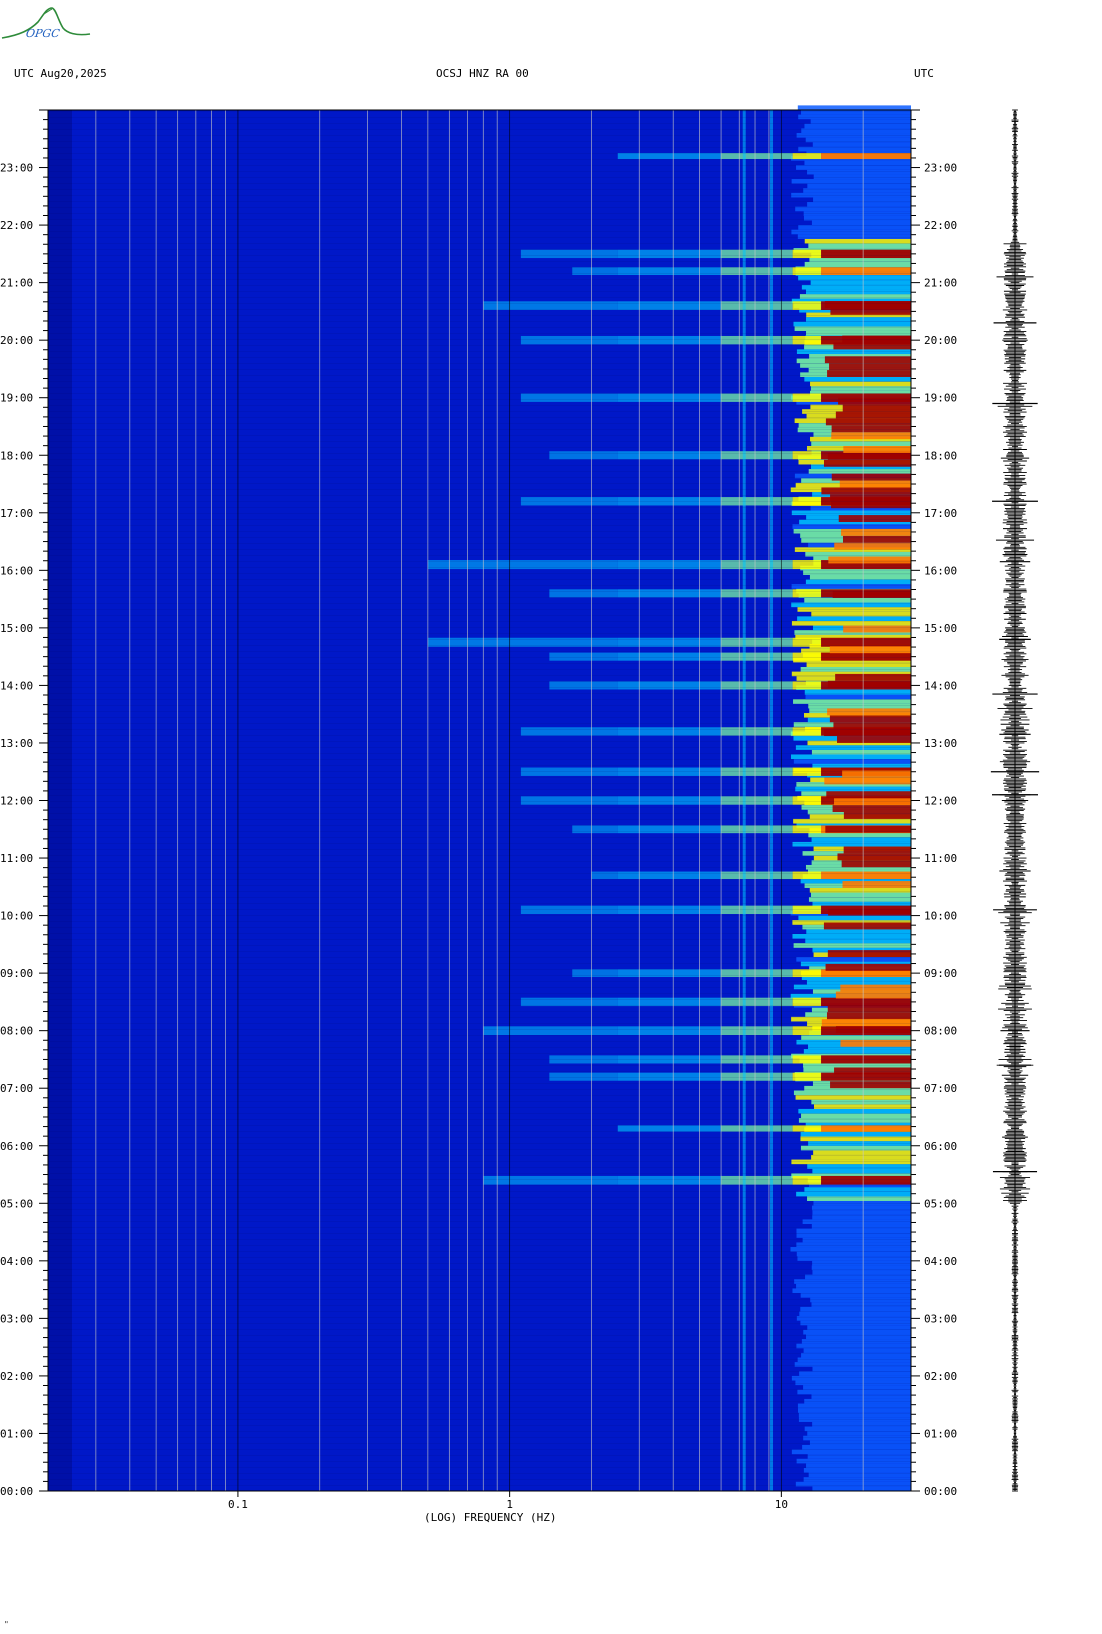  What do you see at coordinates (482, 73) in the screenshot?
I see `header-center: OCSJ HNZ RA 00` at bounding box center [482, 73].